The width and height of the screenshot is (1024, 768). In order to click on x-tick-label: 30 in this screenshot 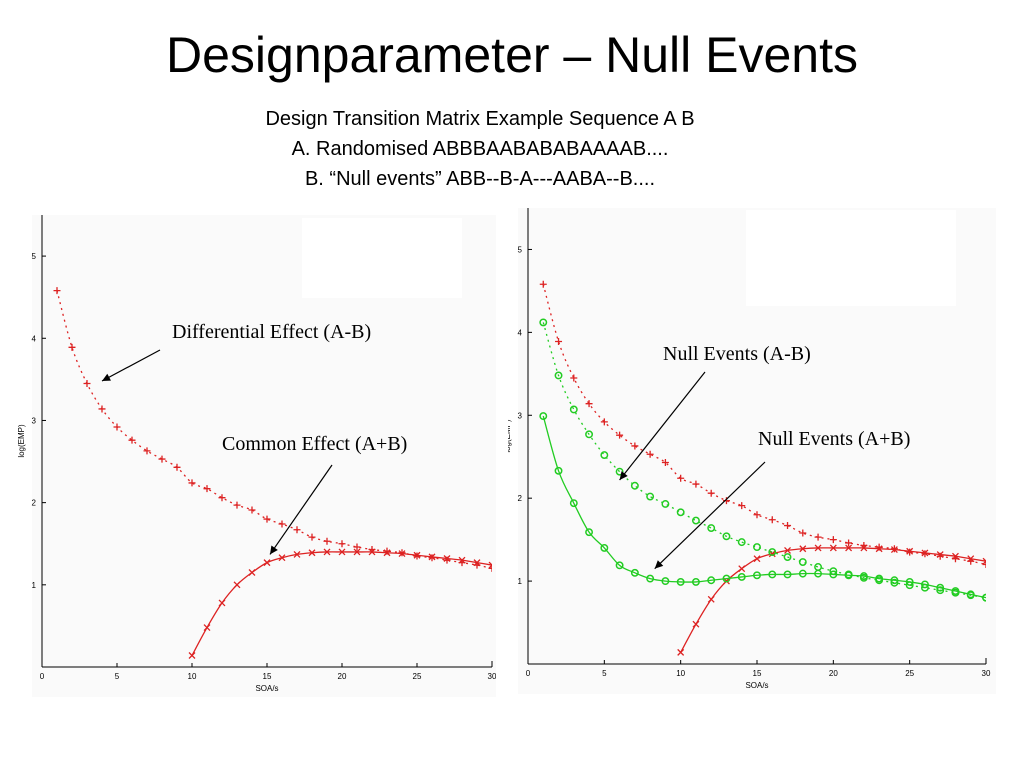, I will do `click(492, 676)`.